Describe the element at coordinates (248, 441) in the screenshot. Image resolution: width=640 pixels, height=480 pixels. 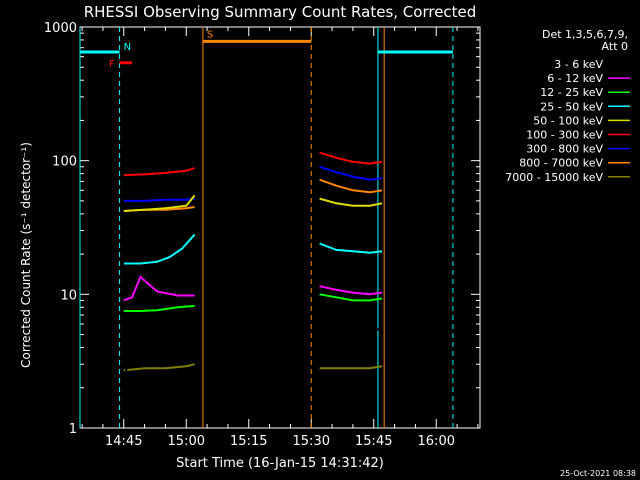
I see `x-tick-label: 15:15` at that location.